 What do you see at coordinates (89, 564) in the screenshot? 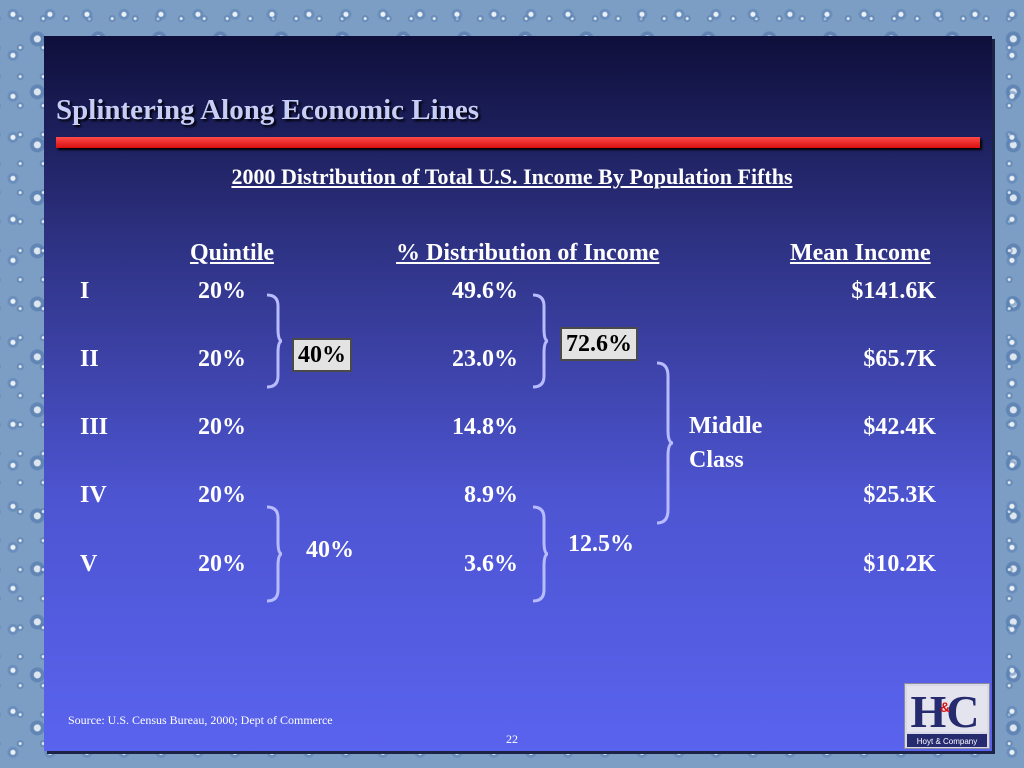
I see `row-rank: V` at bounding box center [89, 564].